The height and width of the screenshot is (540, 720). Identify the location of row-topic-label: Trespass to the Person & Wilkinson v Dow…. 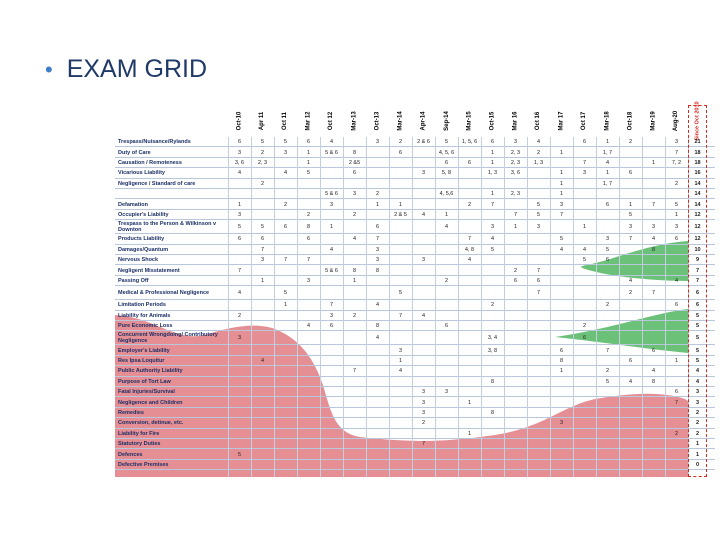
(167, 227).